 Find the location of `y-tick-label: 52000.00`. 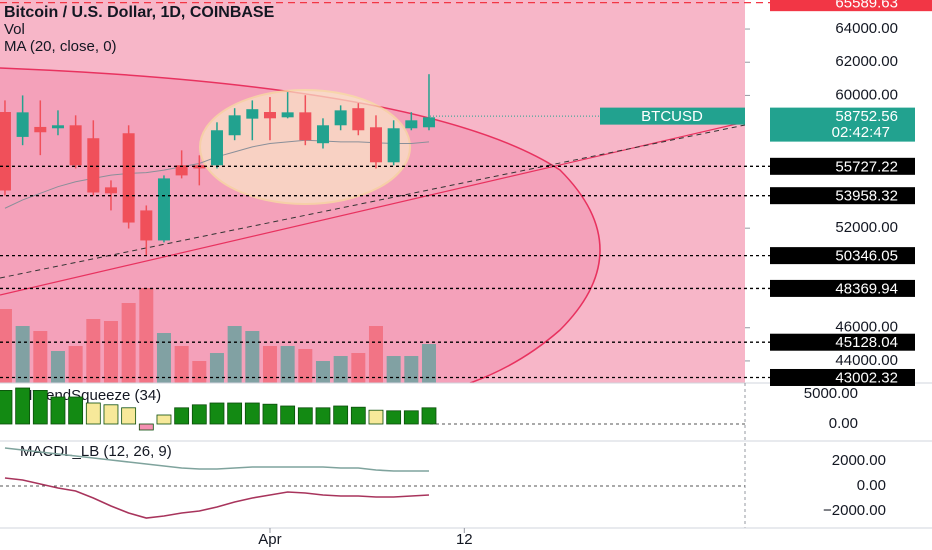

y-tick-label: 52000.00 is located at coordinates (866, 227).